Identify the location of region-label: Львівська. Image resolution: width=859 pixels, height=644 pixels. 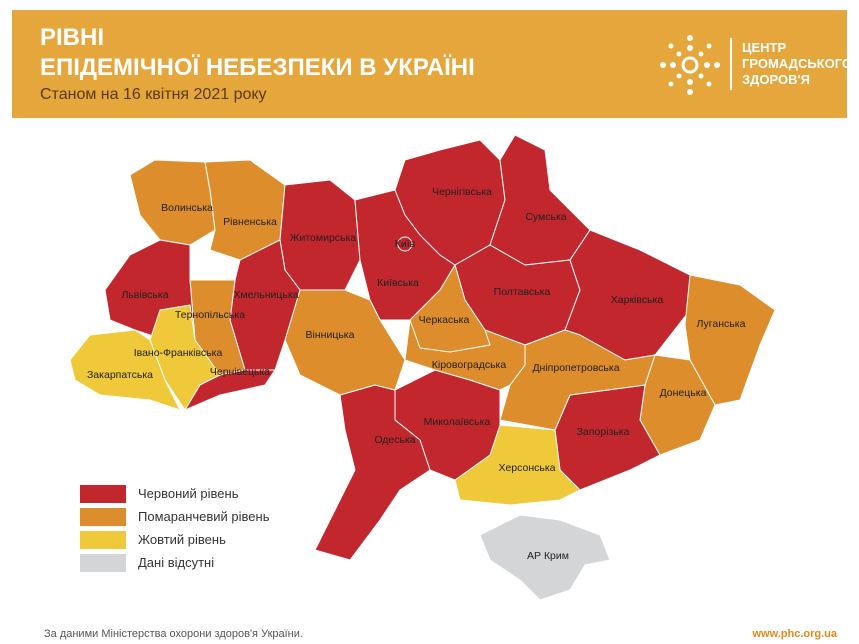
(144, 295).